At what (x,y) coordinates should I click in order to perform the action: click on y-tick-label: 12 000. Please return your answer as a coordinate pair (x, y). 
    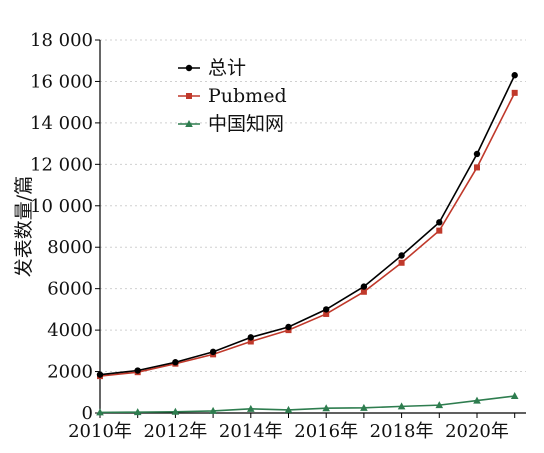
    Looking at the image, I should click on (61, 164).